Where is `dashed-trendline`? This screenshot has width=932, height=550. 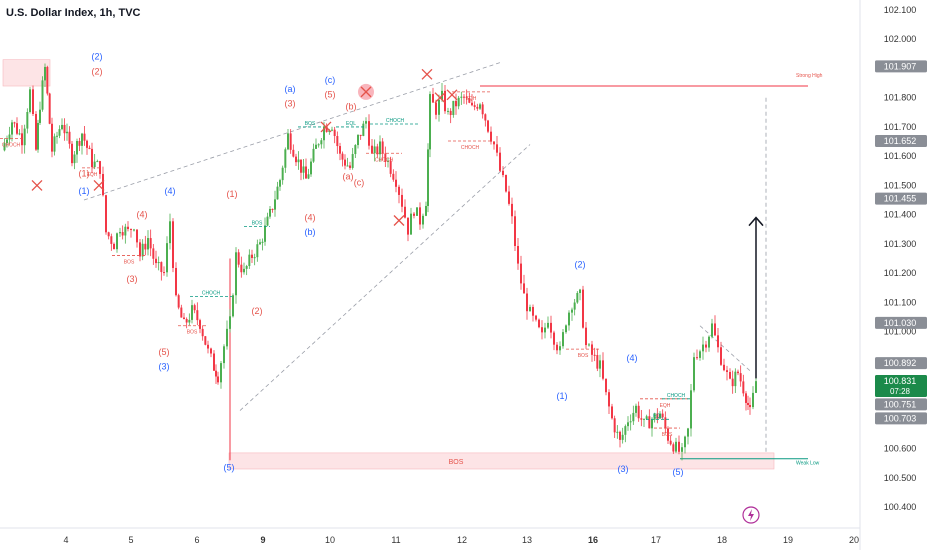 dashed-trendline is located at coordinates (292, 131).